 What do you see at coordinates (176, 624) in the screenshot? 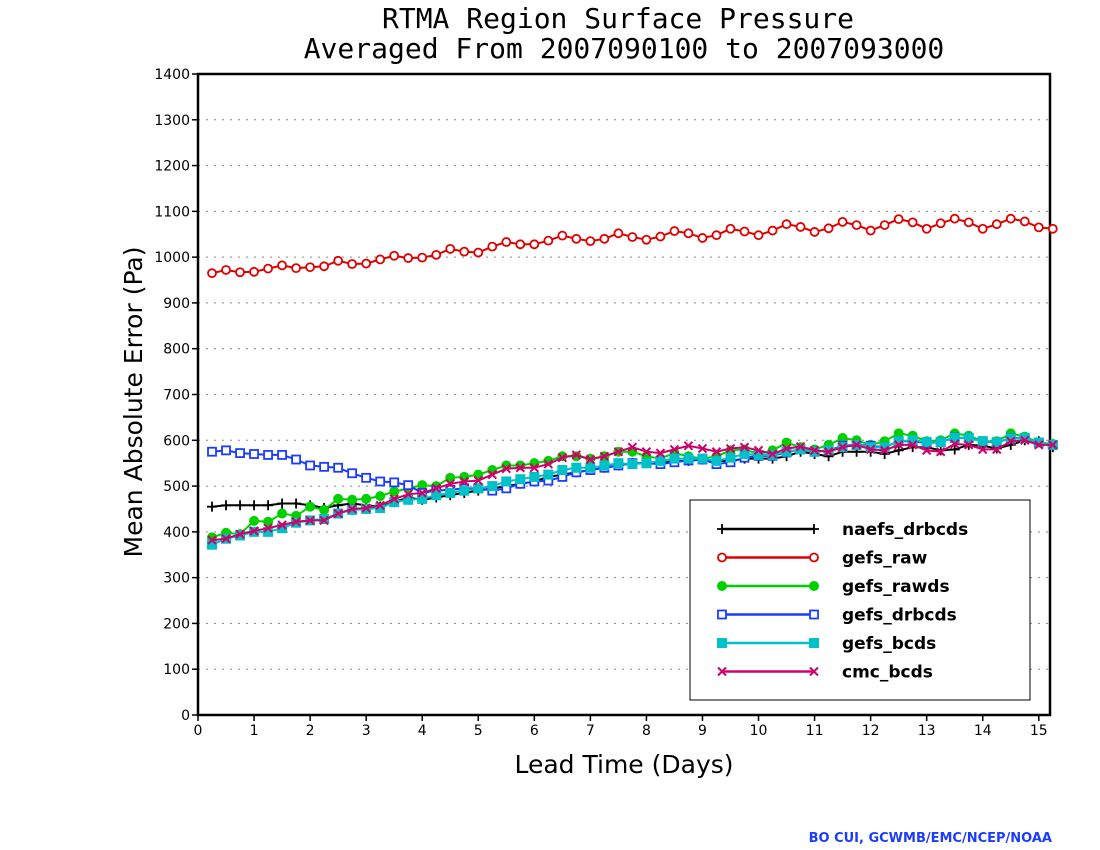
I see `y-tick-label: 200` at bounding box center [176, 624].